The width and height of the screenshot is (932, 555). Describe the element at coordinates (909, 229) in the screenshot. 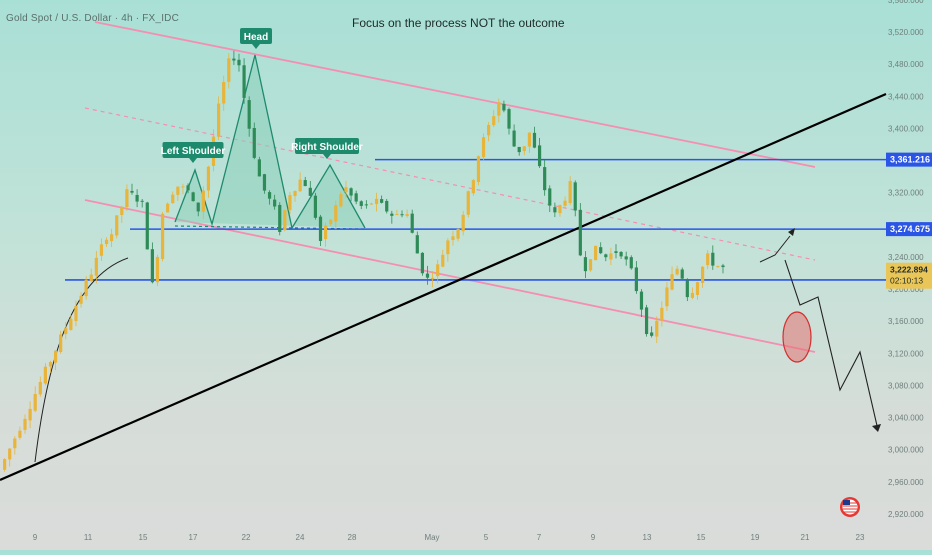

I see `price-level-tag: 3,274.675` at that location.